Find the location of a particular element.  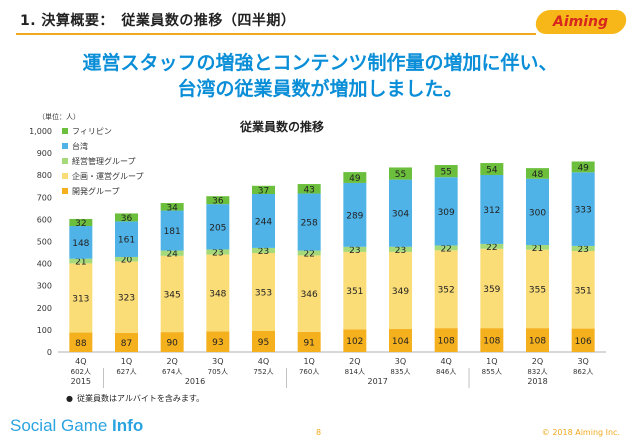

x-tick-label: 3Q is located at coordinates (400, 361).